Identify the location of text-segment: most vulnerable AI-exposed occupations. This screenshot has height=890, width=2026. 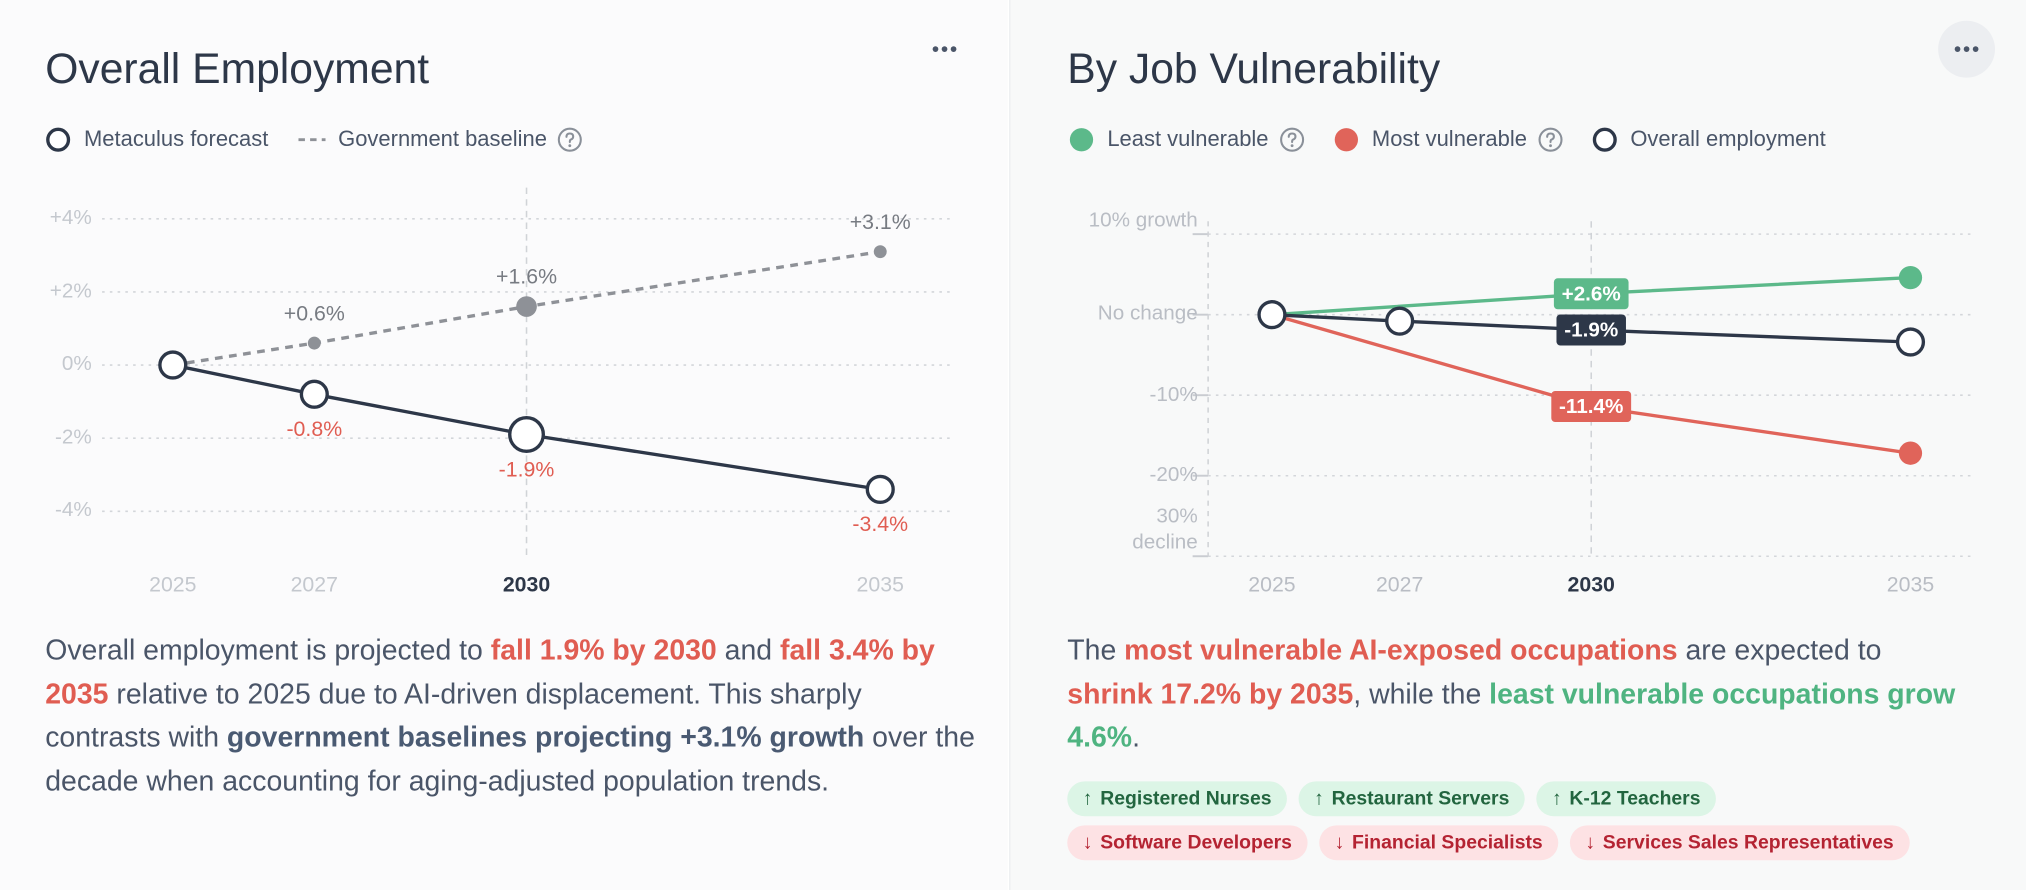
(1401, 650).